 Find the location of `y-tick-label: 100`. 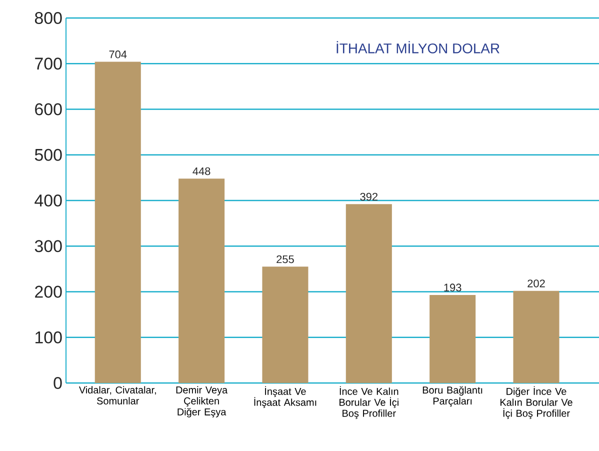

y-tick-label: 100 is located at coordinates (49, 337).